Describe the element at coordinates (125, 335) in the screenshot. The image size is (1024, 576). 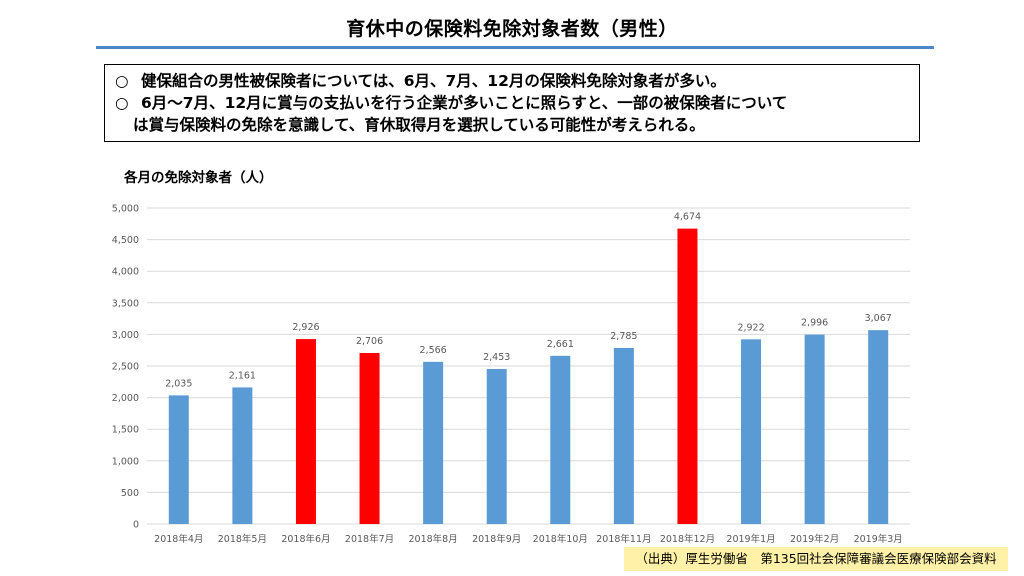
I see `y-tick-label: 3,000` at that location.